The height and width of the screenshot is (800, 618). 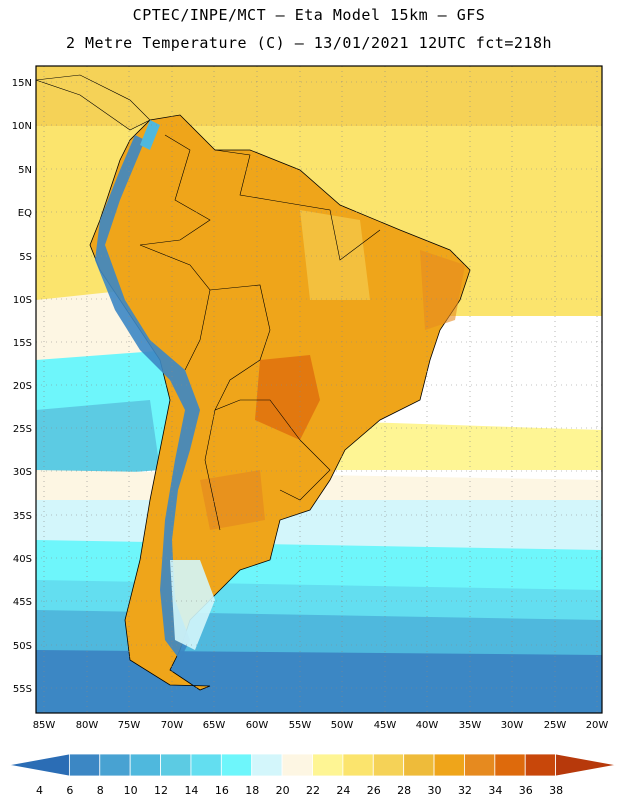 I want to click on lat-label: 30S, so click(x=22, y=472).